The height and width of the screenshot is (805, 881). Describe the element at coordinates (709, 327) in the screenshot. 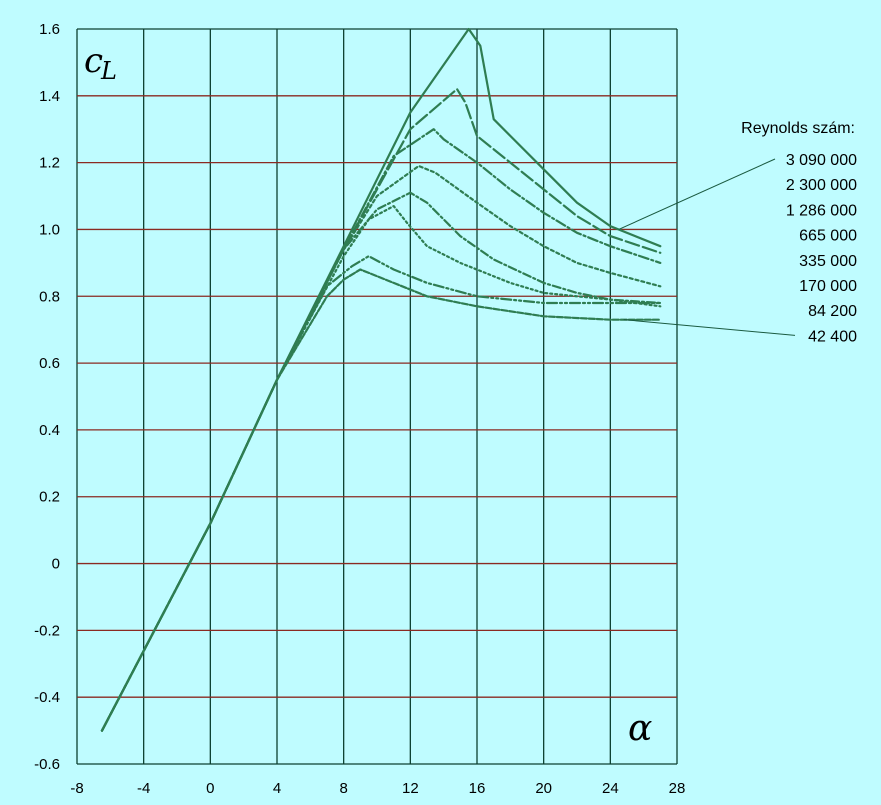

I see `legend-leader-line-bottom` at that location.